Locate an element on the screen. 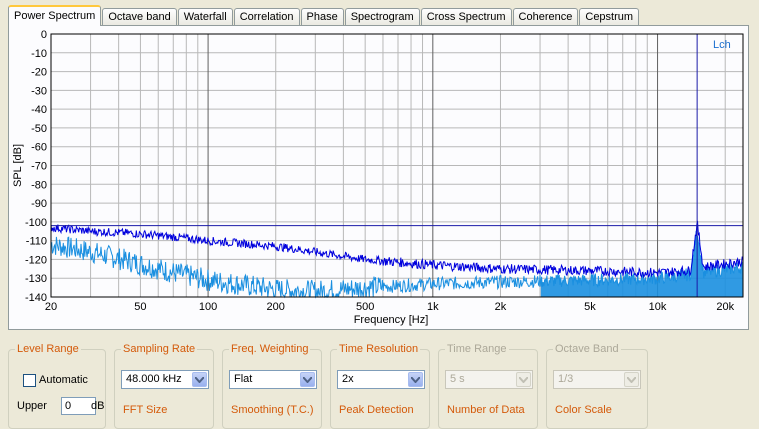 Image resolution: width=759 pixels, height=429 pixels. time-range-group: Time Range 5 s Number of Data is located at coordinates (488, 386).